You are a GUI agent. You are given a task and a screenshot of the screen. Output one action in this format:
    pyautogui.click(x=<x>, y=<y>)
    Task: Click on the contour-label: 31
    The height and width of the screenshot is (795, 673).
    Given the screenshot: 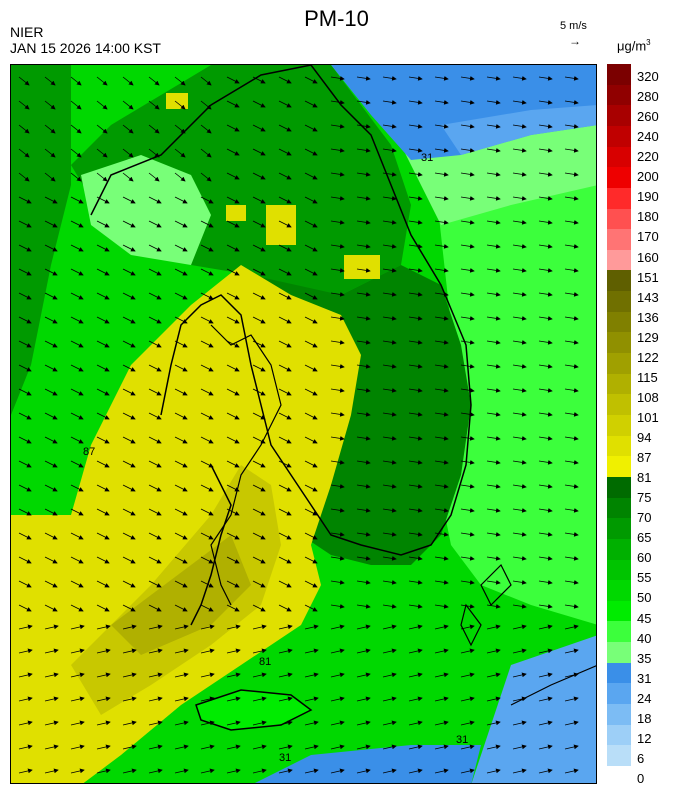 What is the action you would take?
    pyautogui.click(x=427, y=158)
    